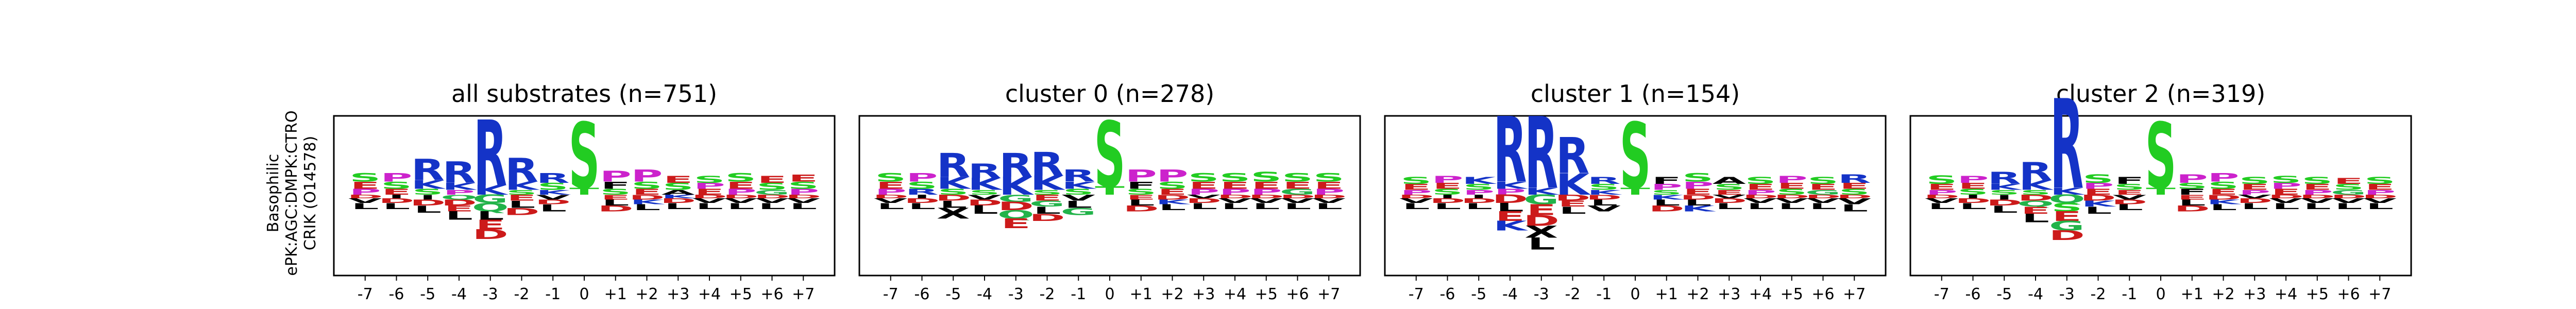  Describe the element at coordinates (2160, 94) in the screenshot. I see `panel-title: cluster 2 (n=319)` at that location.